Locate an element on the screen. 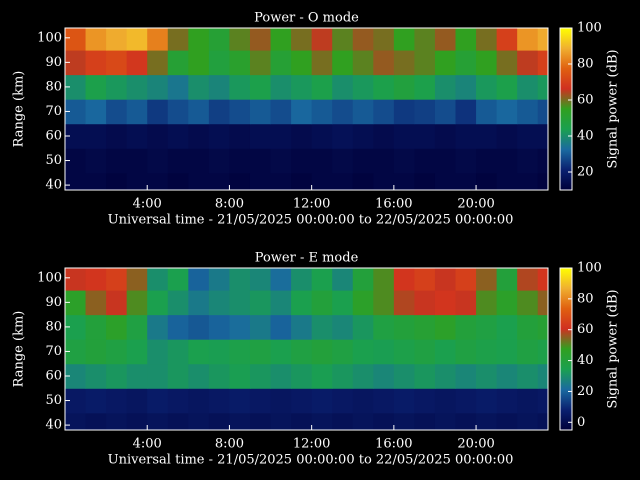 The image size is (640, 480). chart-title: Power - E mode is located at coordinates (307, 258).